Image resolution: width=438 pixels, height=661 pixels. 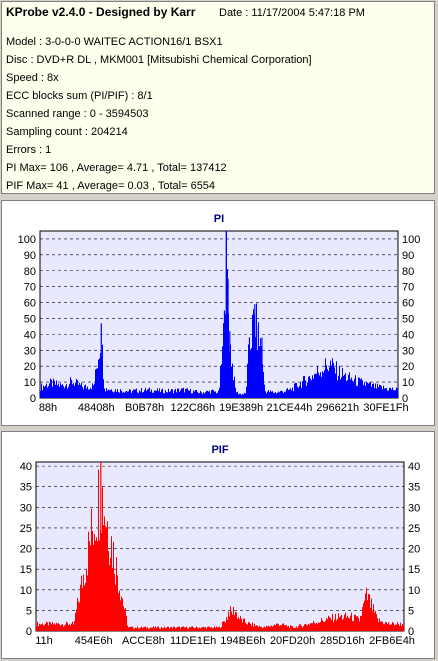 What do you see at coordinates (32, 78) in the screenshot?
I see `speed-line: Speed : 8x` at bounding box center [32, 78].